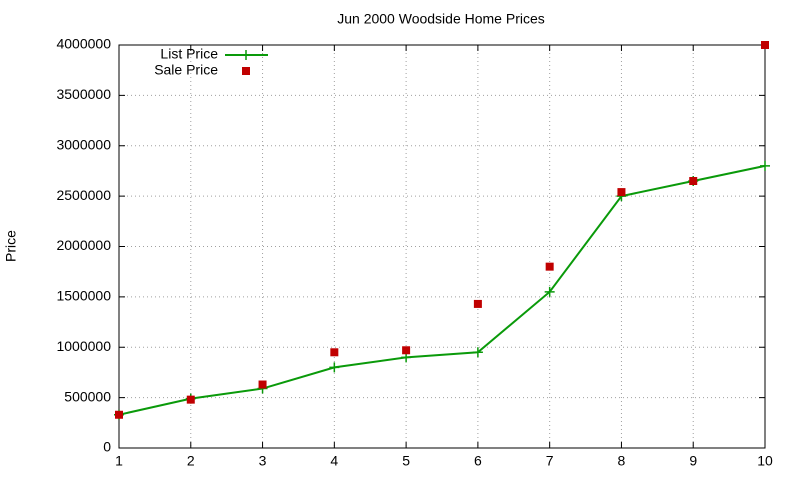  Describe the element at coordinates (107, 447) in the screenshot. I see `y-tick-label: 0` at that location.